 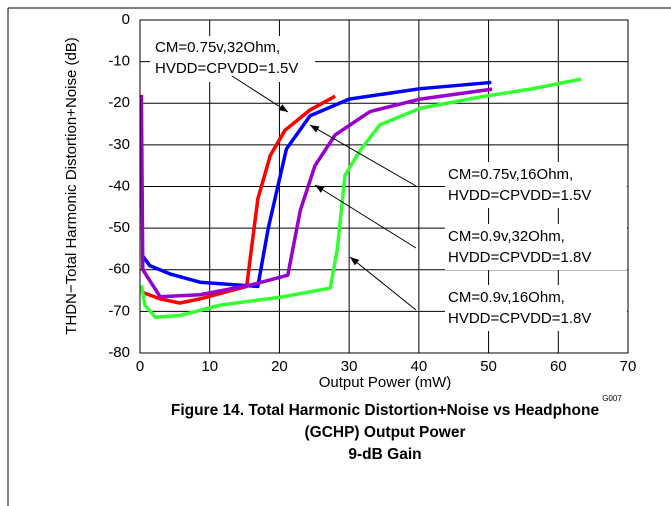 I want to click on x-tick-label: 20, so click(x=279, y=366).